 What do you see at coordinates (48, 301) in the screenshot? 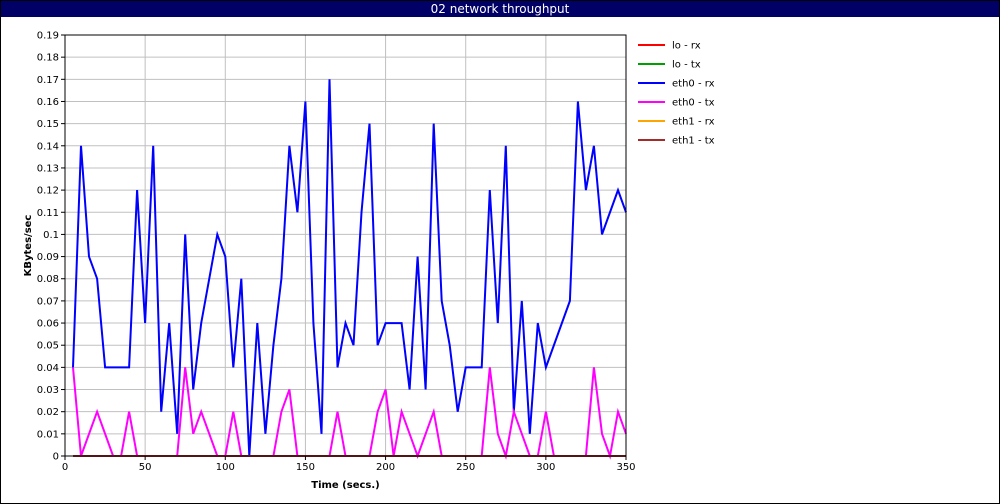
I see `y-tick-label: 0.07` at bounding box center [48, 301].